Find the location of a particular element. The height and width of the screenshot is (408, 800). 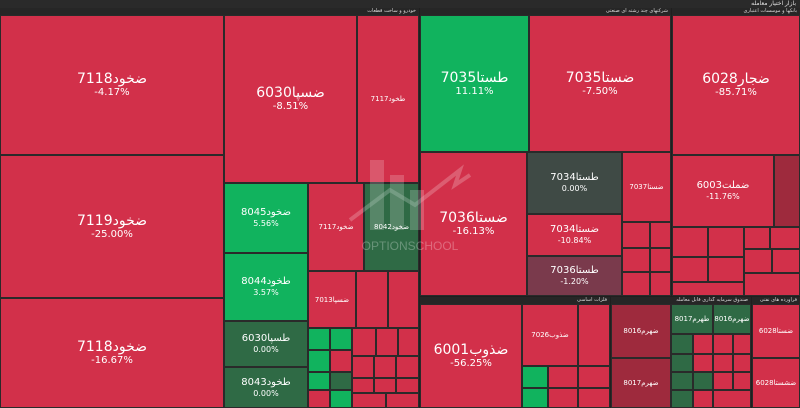

heatmap-tile: ضخود7118 -4.17% is located at coordinates (112, 85).